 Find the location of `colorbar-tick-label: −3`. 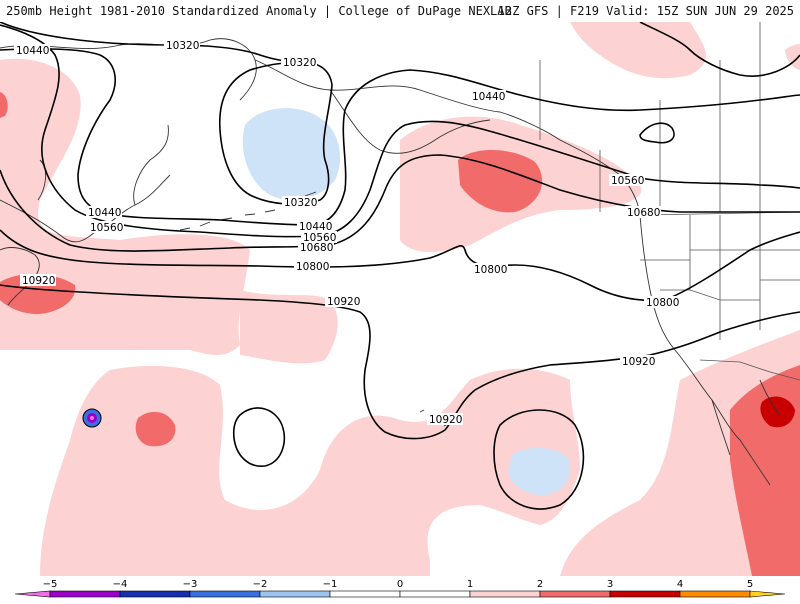

colorbar-tick-label: −3 is located at coordinates (190, 584).